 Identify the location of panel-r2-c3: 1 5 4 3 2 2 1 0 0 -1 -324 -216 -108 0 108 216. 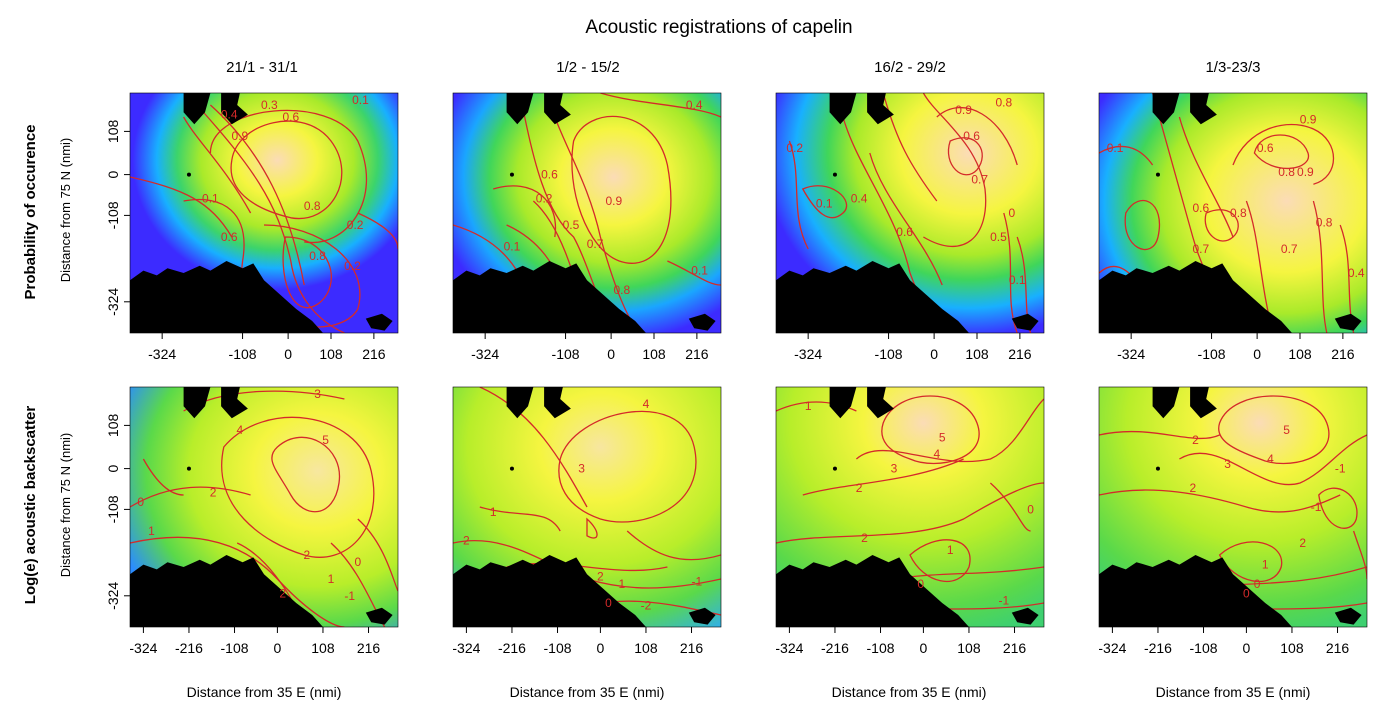
(910, 521).